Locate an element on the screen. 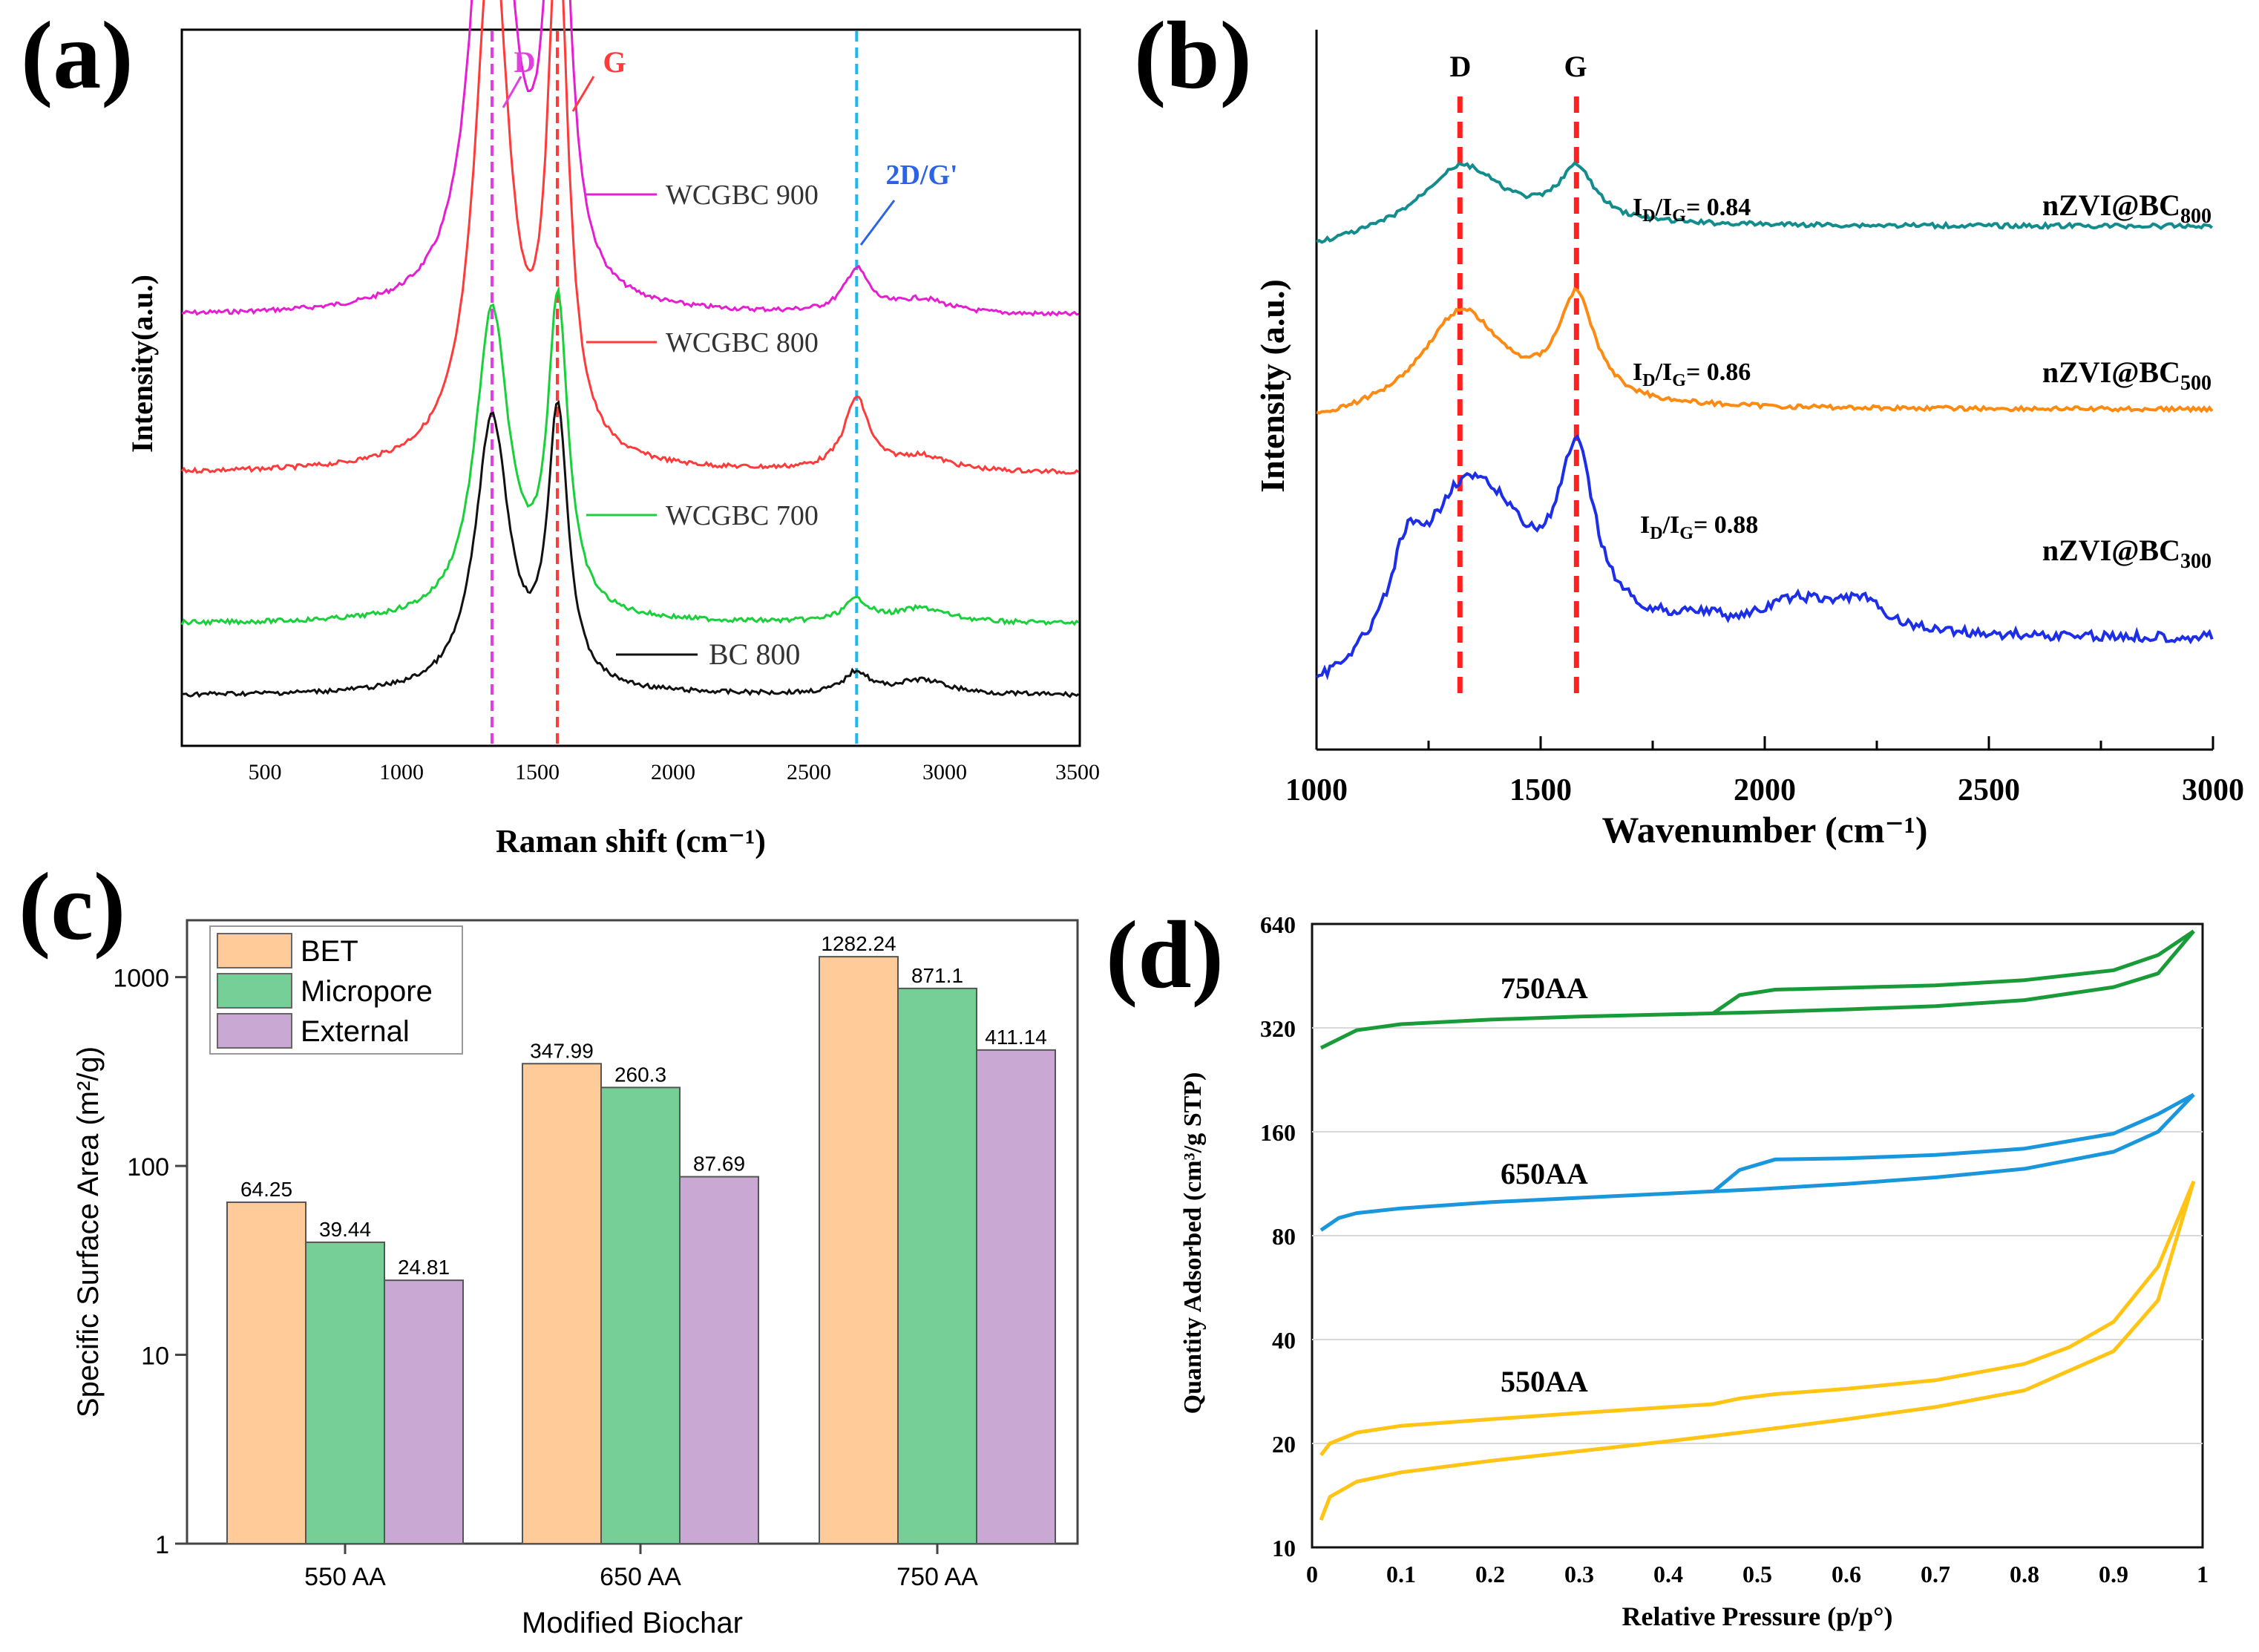 The width and height of the screenshot is (2259, 1652). raman-curve-bc800 is located at coordinates (1765, 202).